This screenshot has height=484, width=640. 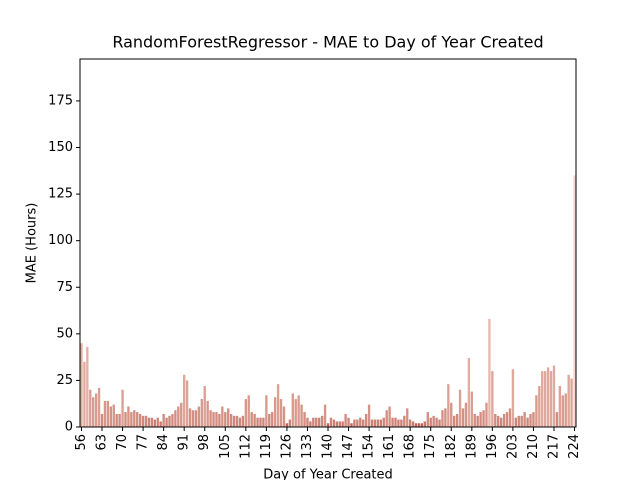 What do you see at coordinates (286, 446) in the screenshot?
I see `x-tick-label: 126` at bounding box center [286, 446].